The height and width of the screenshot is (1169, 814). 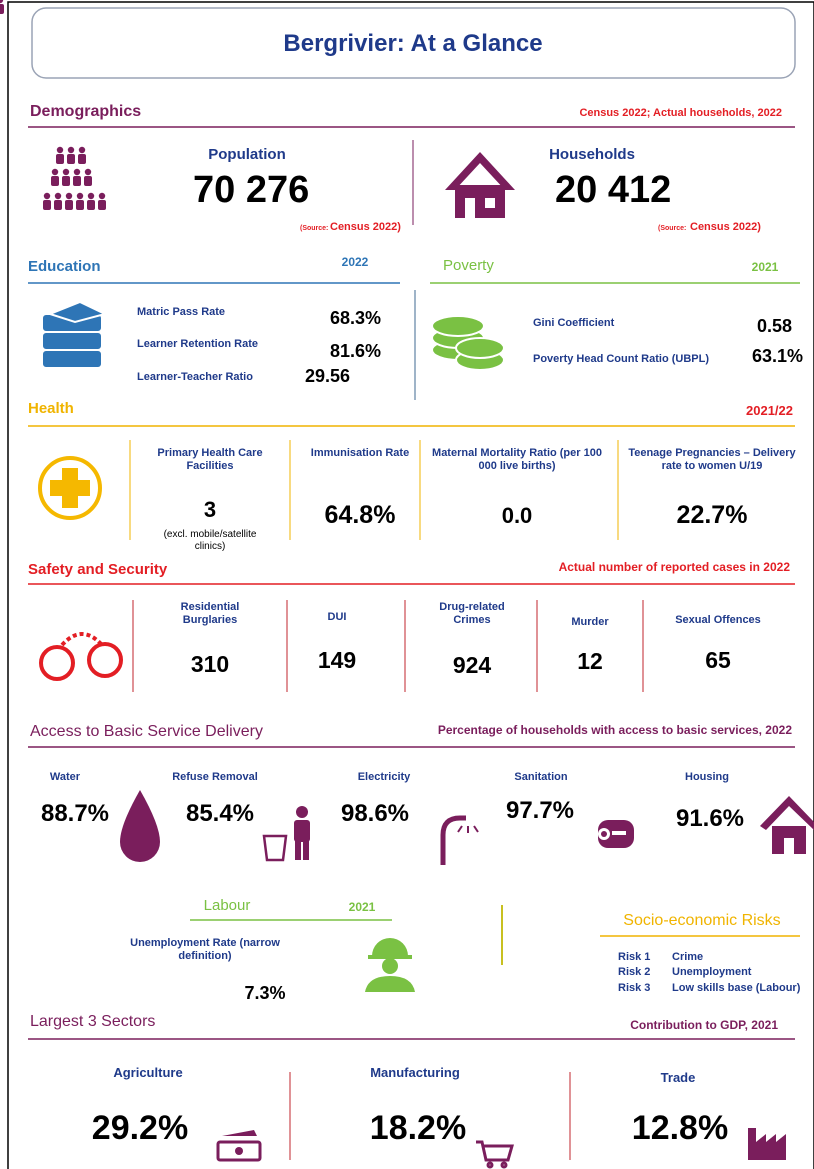 What do you see at coordinates (220, 813) in the screenshot?
I see `stat-value: 85.4%` at bounding box center [220, 813].